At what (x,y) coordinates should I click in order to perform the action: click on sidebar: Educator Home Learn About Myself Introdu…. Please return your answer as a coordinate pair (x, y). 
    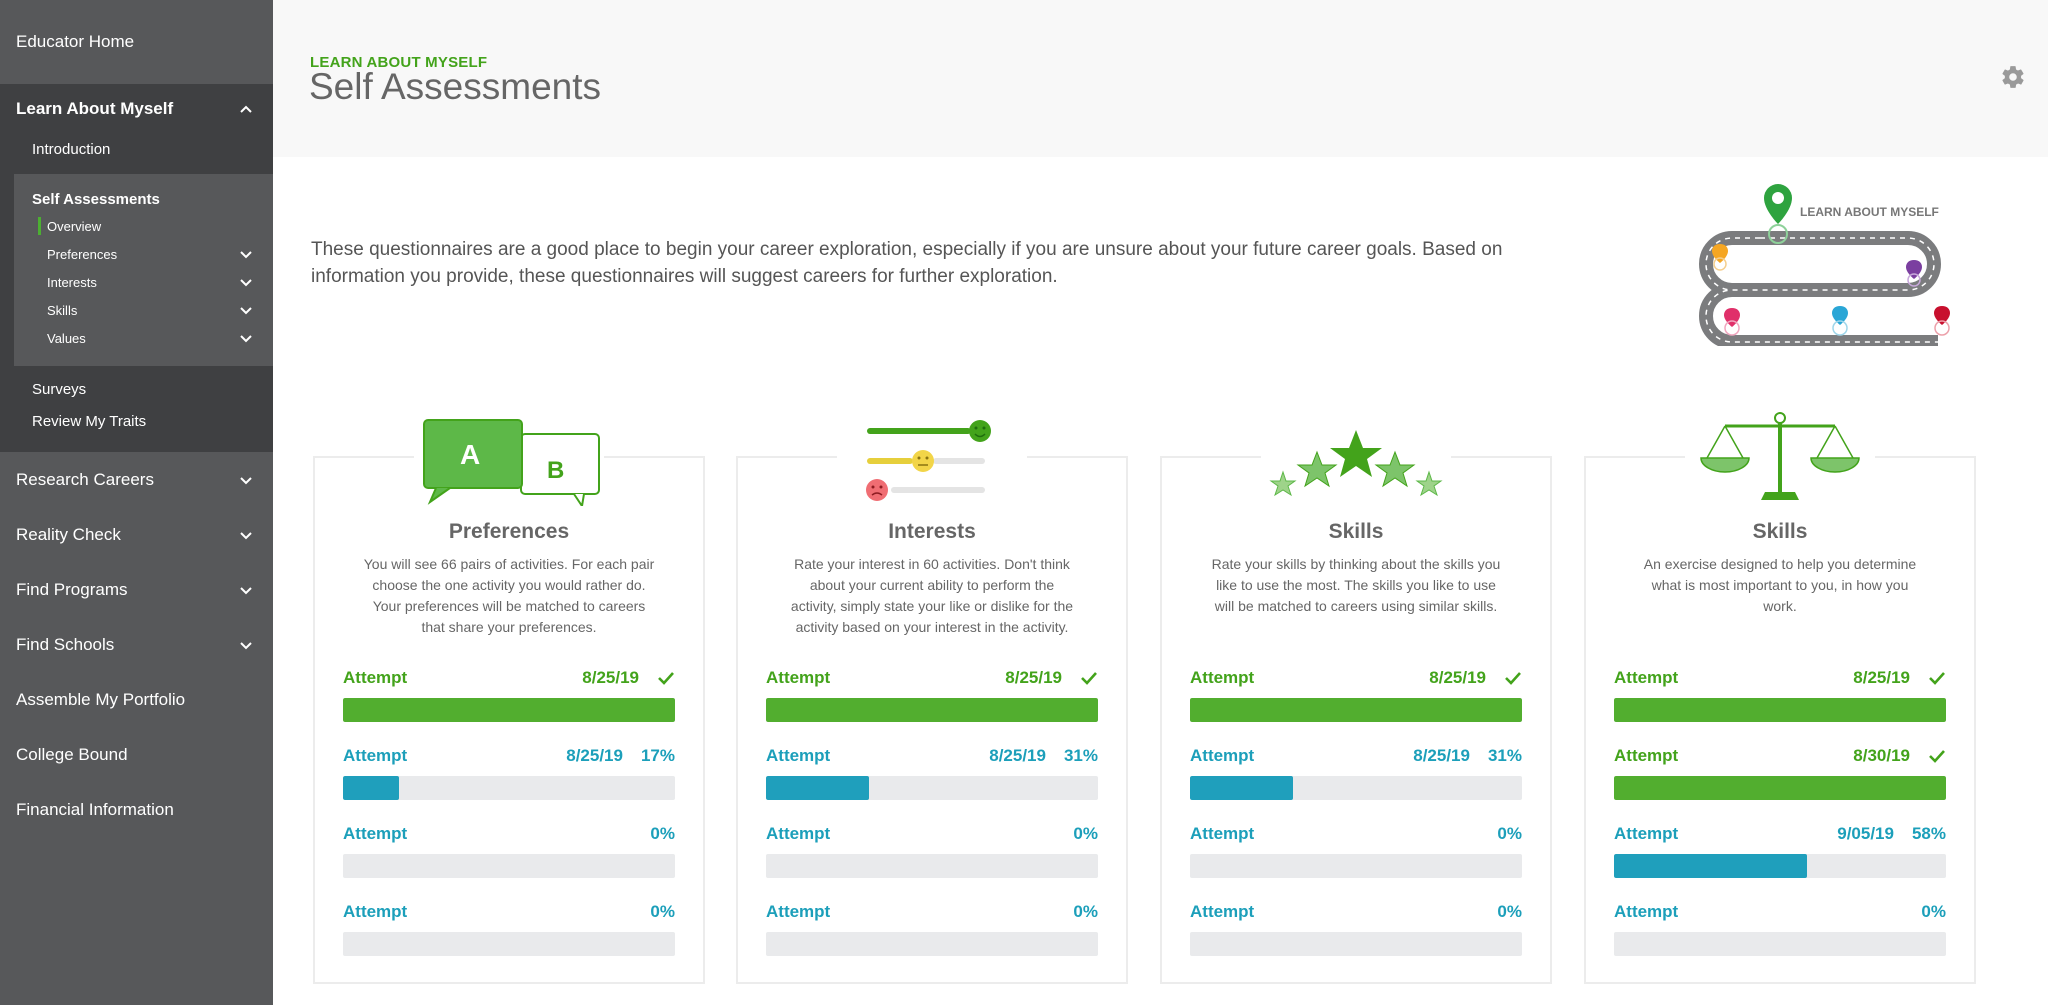
    Looking at the image, I should click on (136, 502).